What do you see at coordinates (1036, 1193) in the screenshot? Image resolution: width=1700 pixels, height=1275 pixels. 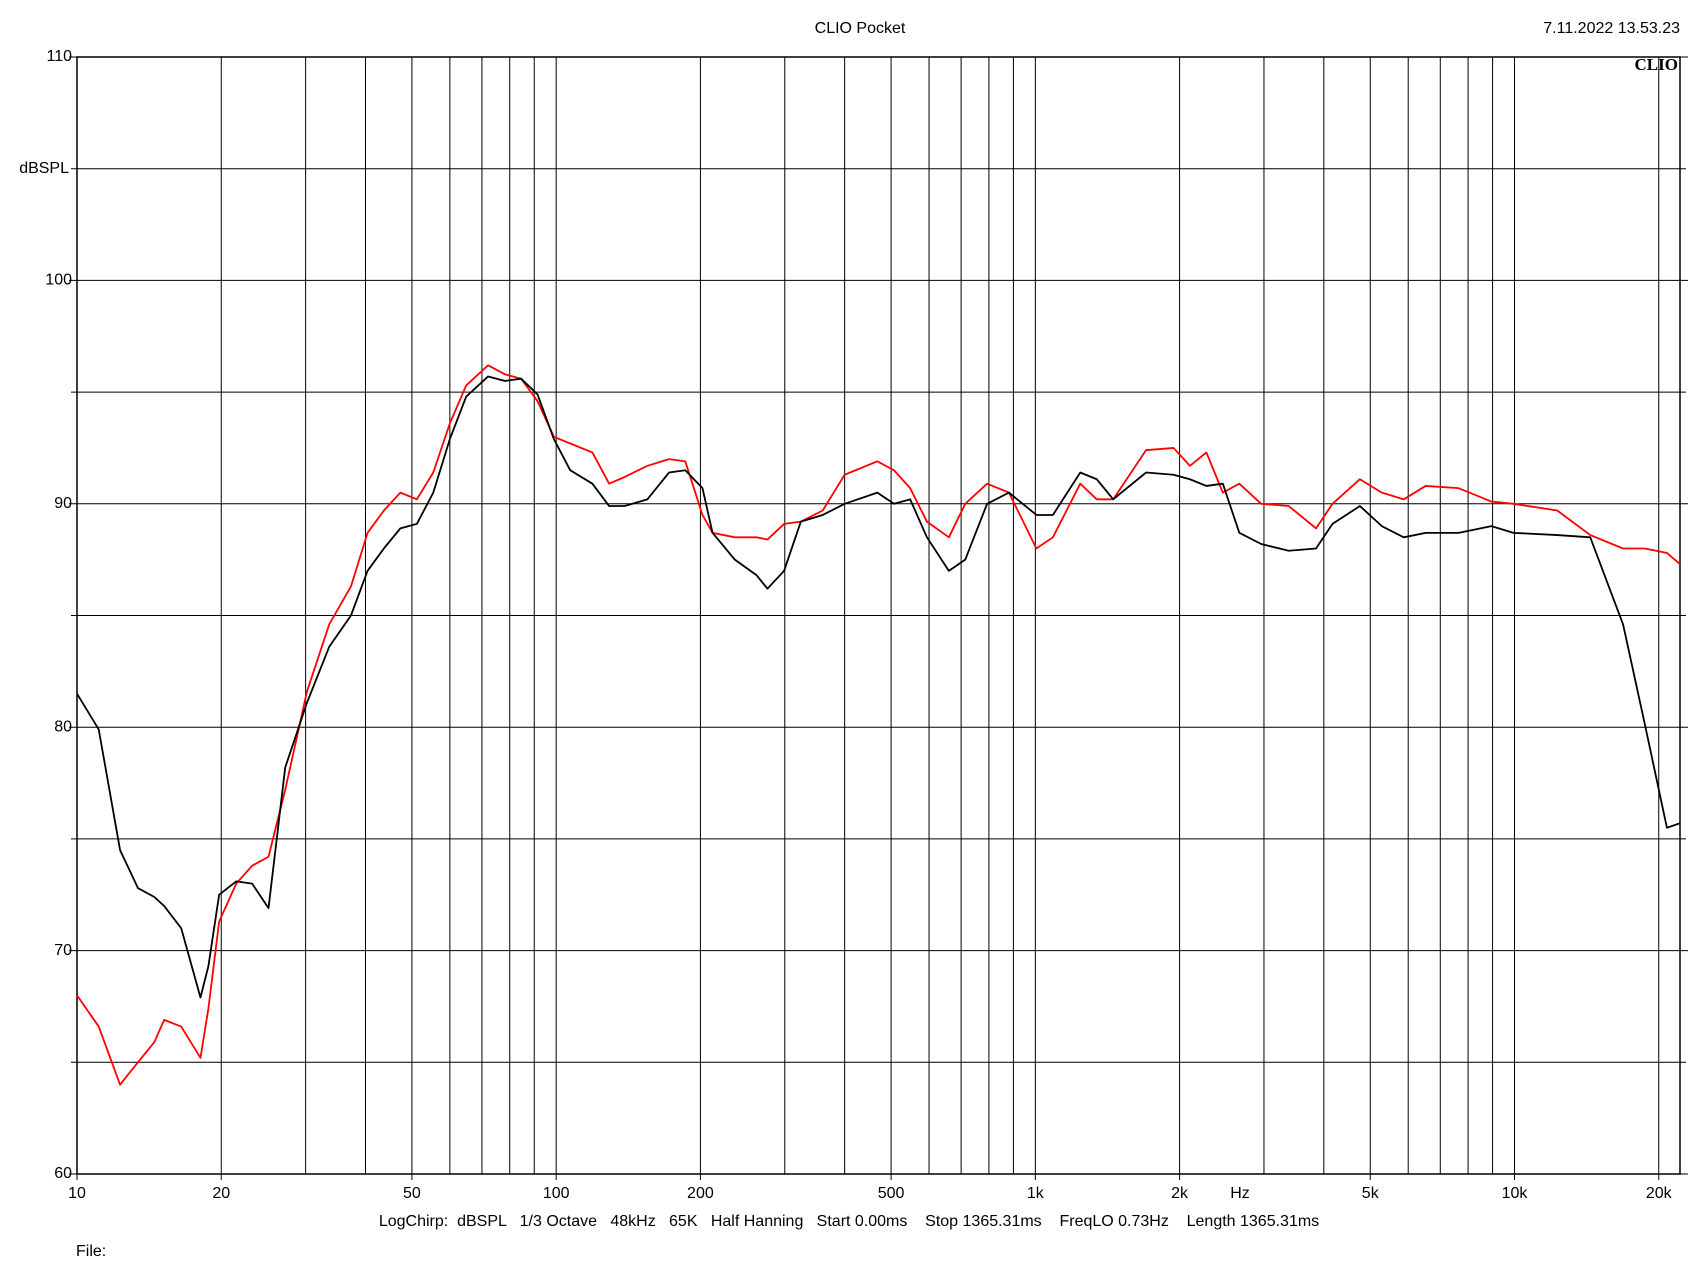 I see `x-tick-label: 1k` at bounding box center [1036, 1193].